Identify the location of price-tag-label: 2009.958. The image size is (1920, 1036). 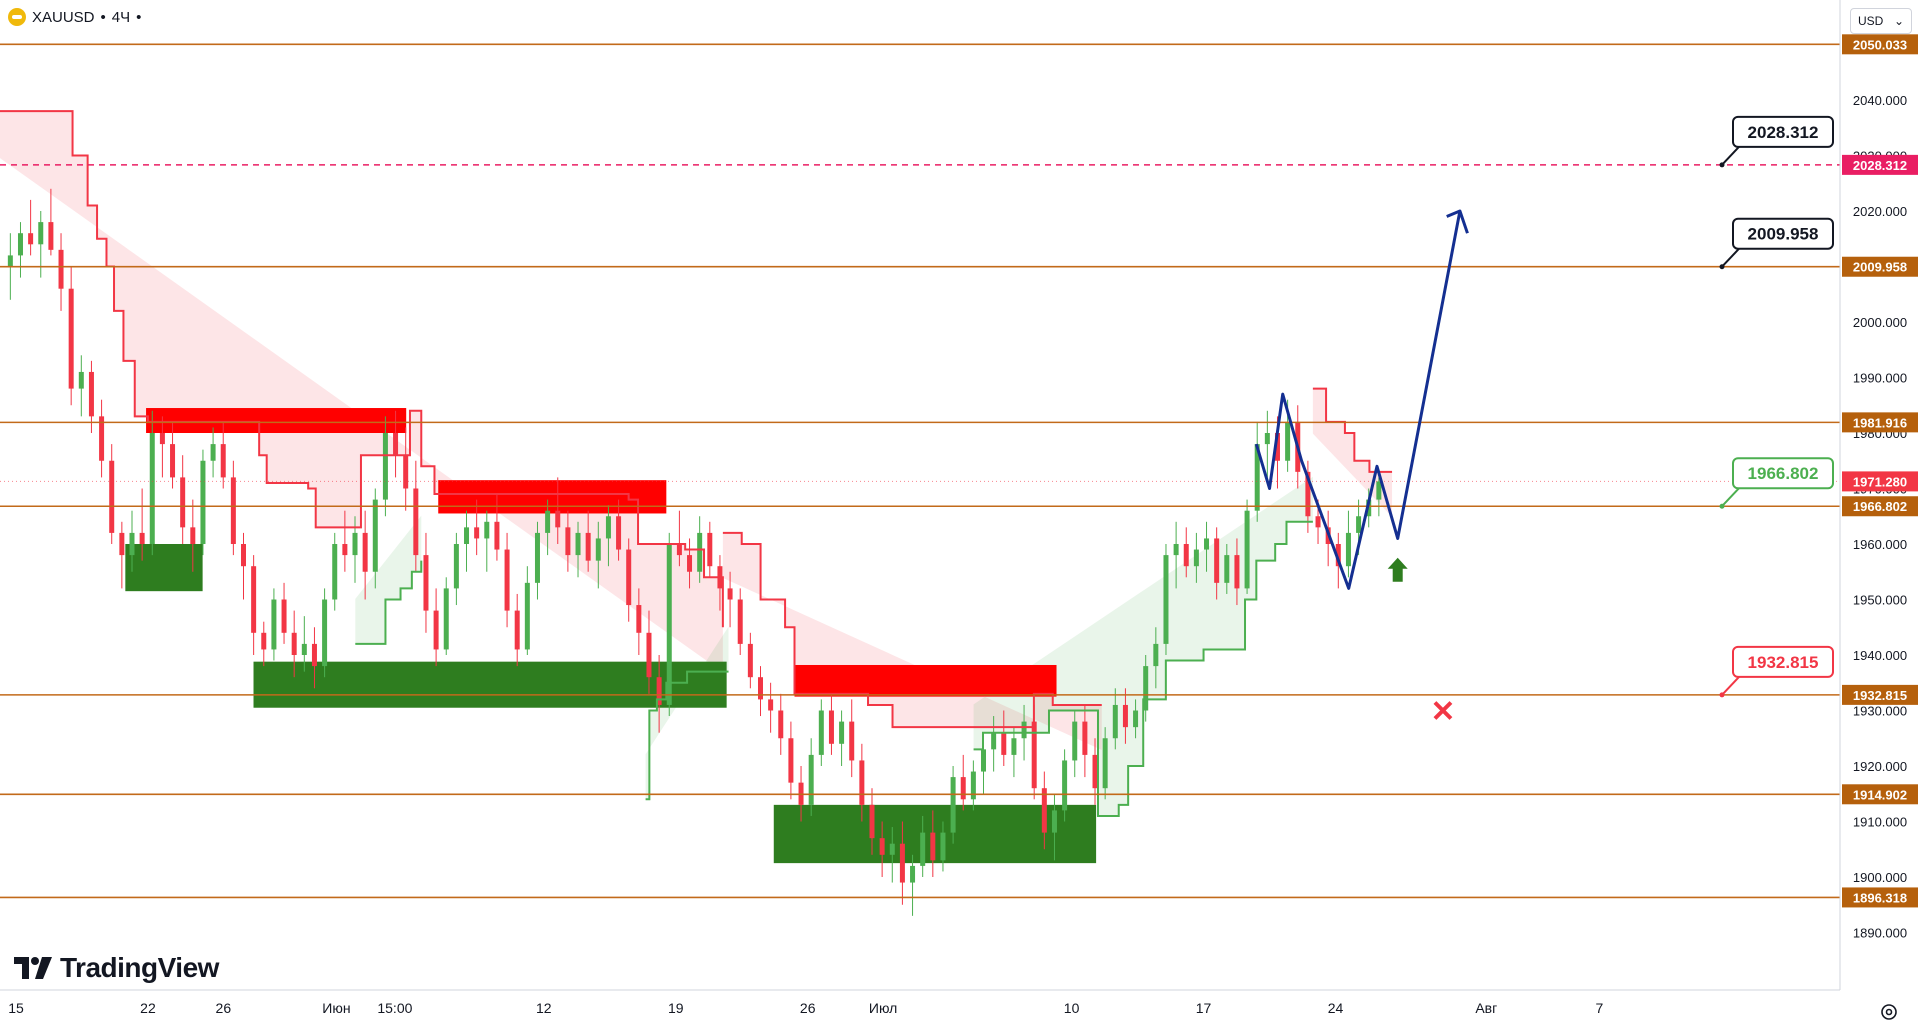
(1880, 267).